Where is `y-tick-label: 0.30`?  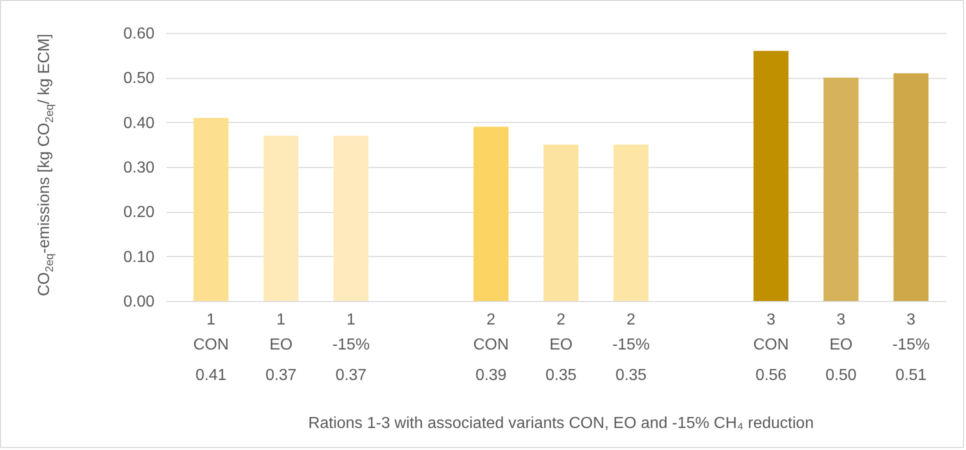
y-tick-label: 0.30 is located at coordinates (139, 168).